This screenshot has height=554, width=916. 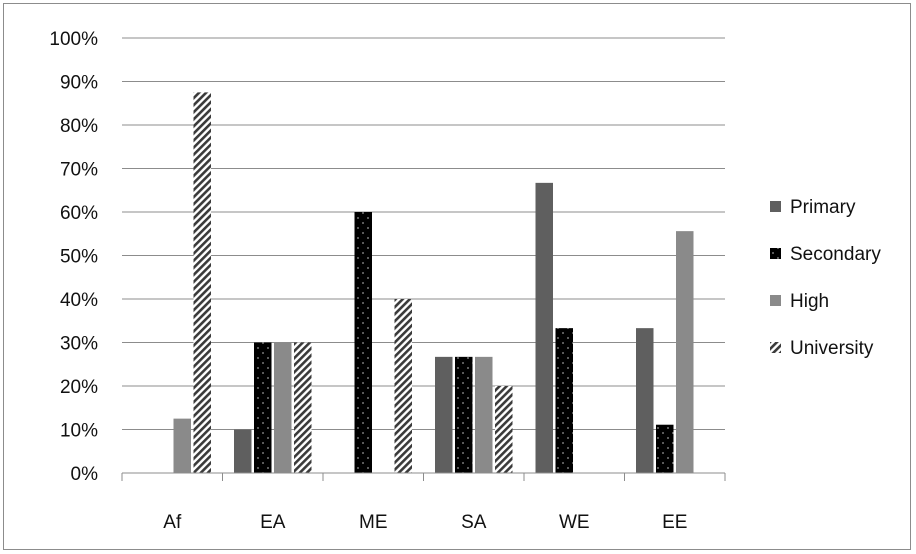 What do you see at coordinates (73, 39) in the screenshot?
I see `y-tick-label: 100%` at bounding box center [73, 39].